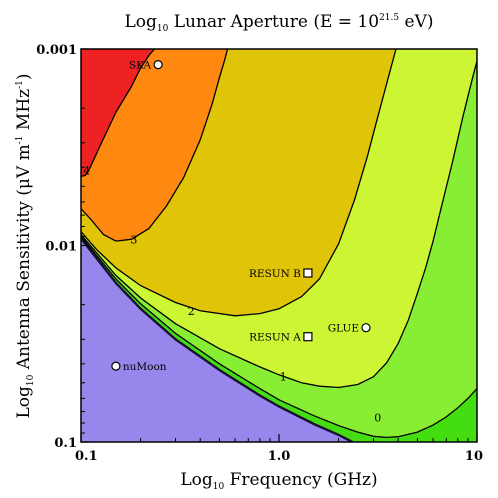 Image resolution: width=498 pixels, height=498 pixels. What do you see at coordinates (140, 66) in the screenshot?
I see `label-ska: SKA` at bounding box center [140, 66].